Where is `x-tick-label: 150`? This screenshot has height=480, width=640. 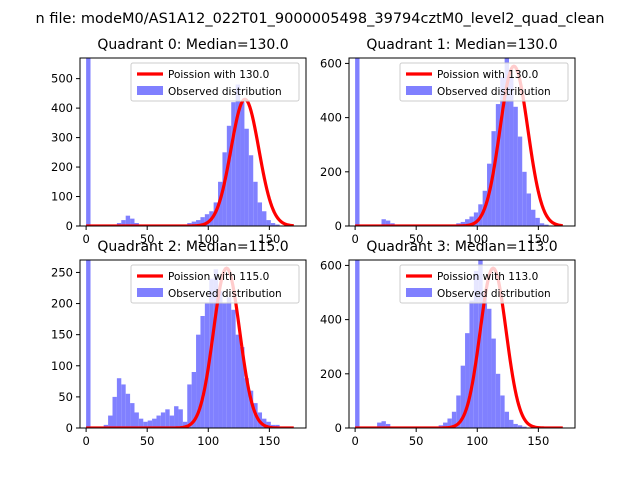
x-tick-label: 150 is located at coordinates (538, 239).